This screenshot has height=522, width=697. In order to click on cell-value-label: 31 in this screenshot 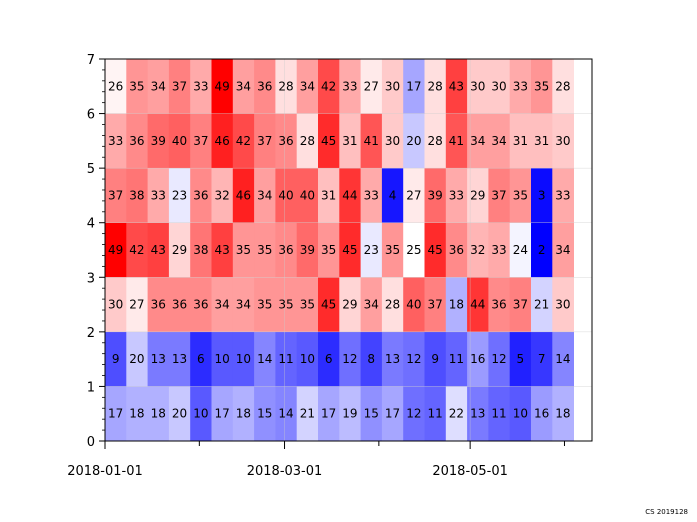, I will do `click(541, 141)`.